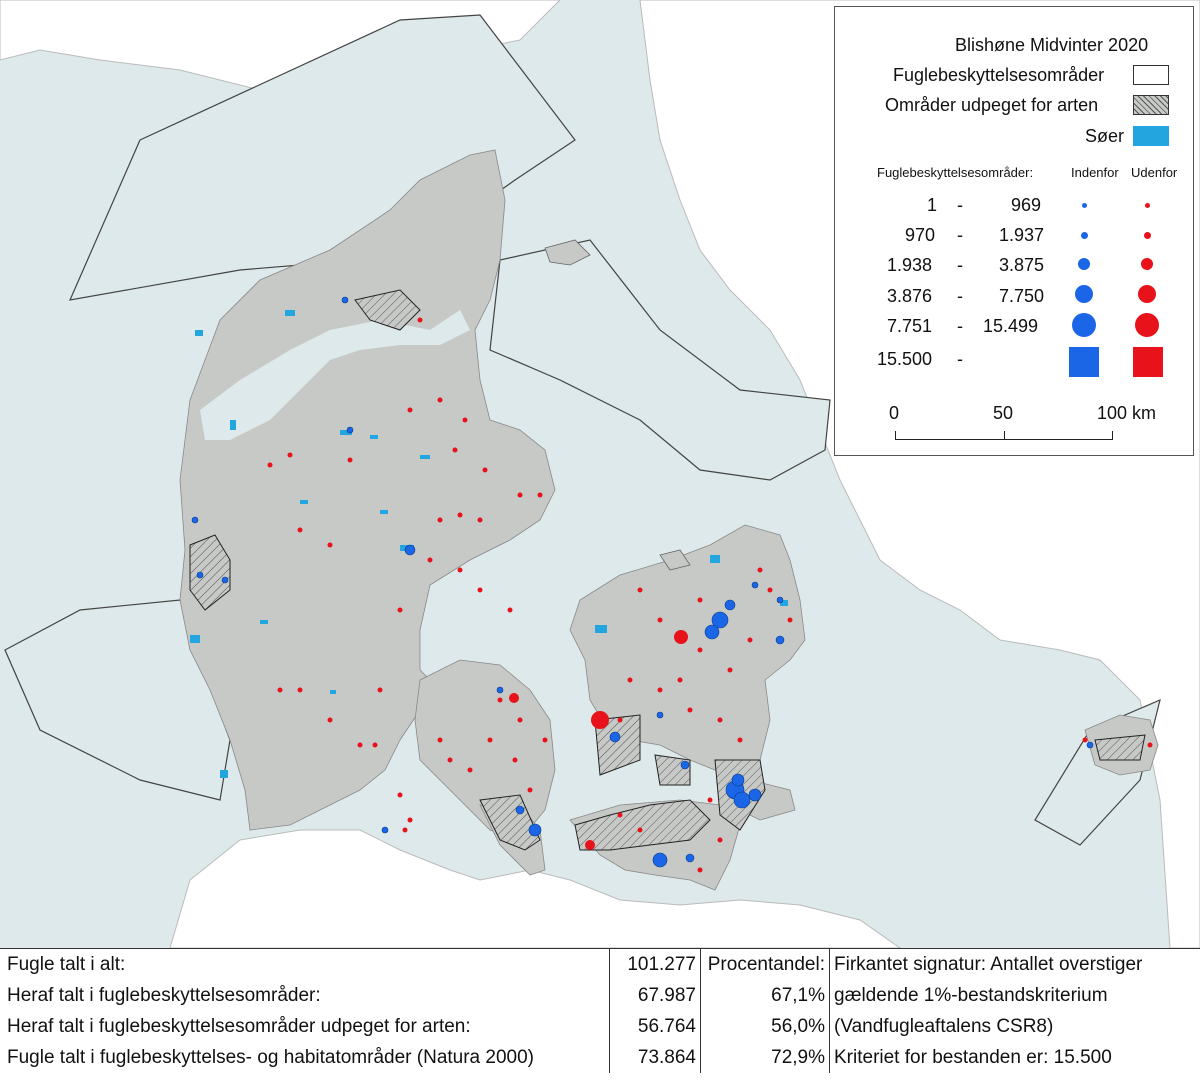 The height and width of the screenshot is (1086, 1200). What do you see at coordinates (1003, 413) in the screenshot?
I see `scalebar-label-50: 50` at bounding box center [1003, 413].